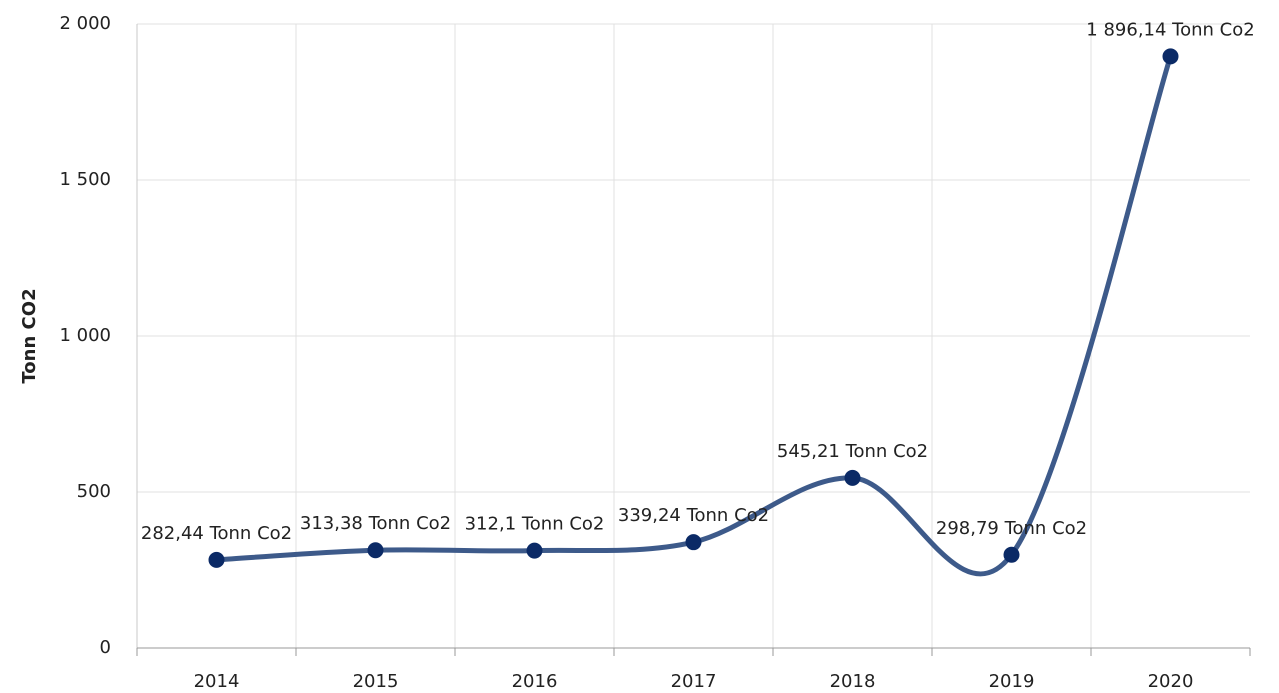 The image size is (1279, 693). What do you see at coordinates (216, 533) in the screenshot?
I see `data-label: 282,44 Tonn Co2` at bounding box center [216, 533].